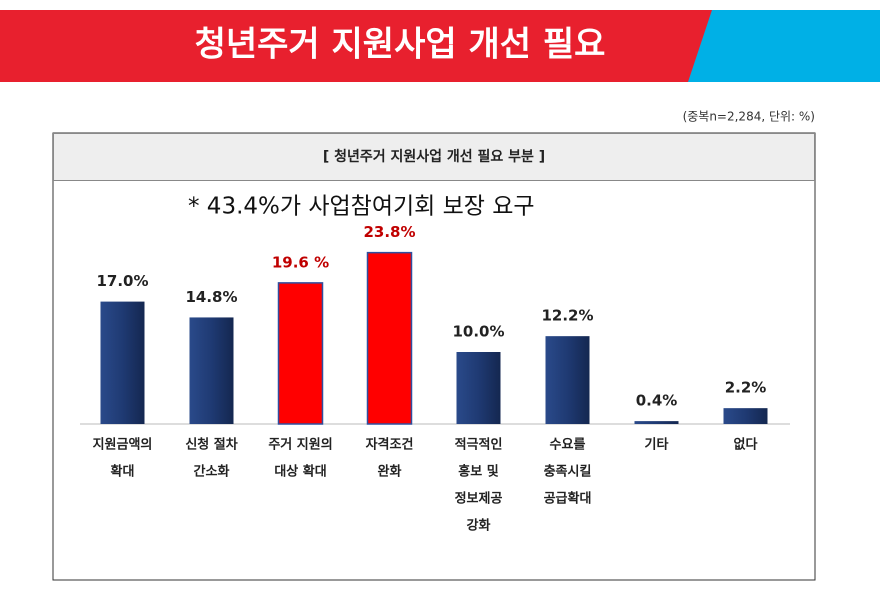  What do you see at coordinates (389, 232) in the screenshot?
I see `value-label: 23.8%` at bounding box center [389, 232].